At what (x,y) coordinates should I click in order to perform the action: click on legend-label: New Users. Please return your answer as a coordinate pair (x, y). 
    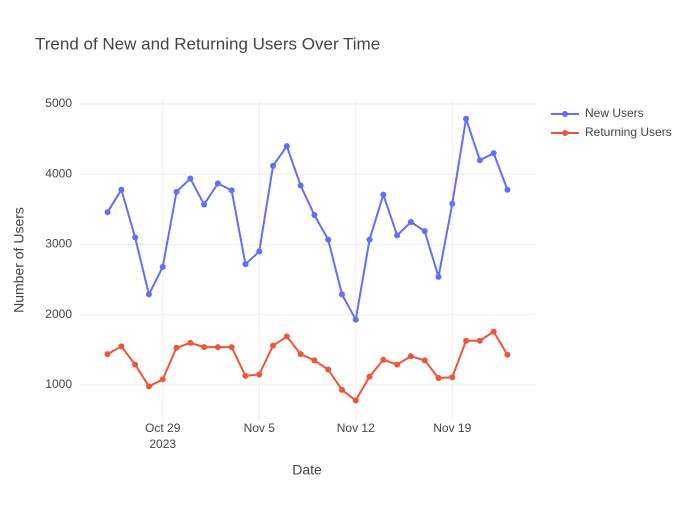
    Looking at the image, I should click on (614, 113).